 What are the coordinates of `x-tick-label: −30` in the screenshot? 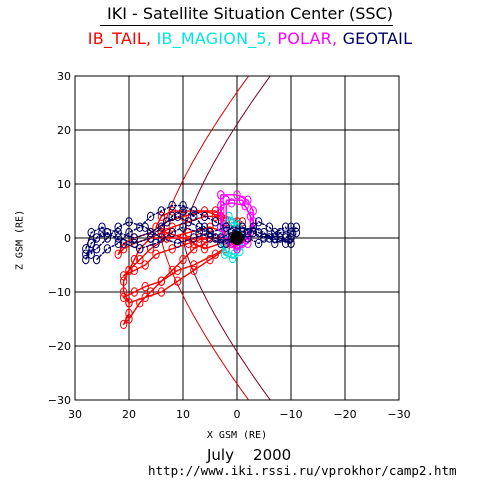 It's located at (398, 414).